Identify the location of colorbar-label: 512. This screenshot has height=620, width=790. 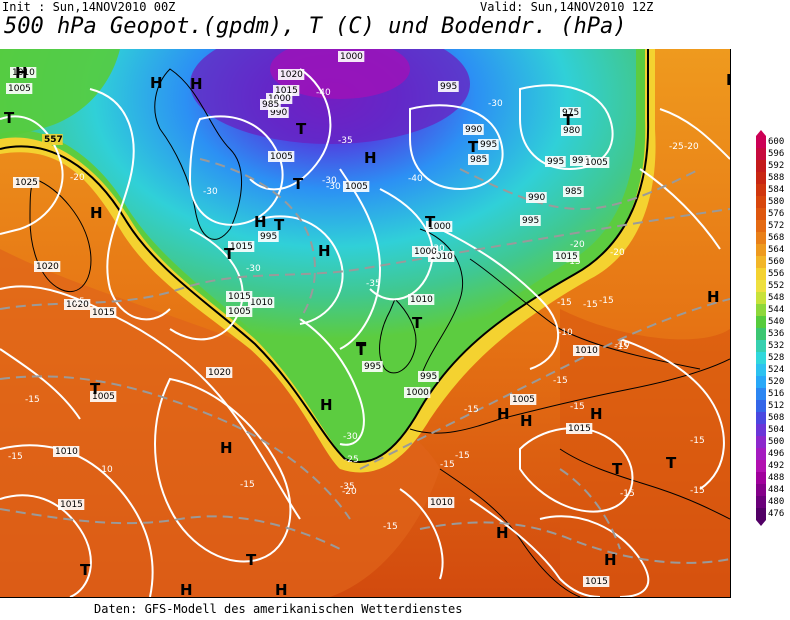
(776, 406).